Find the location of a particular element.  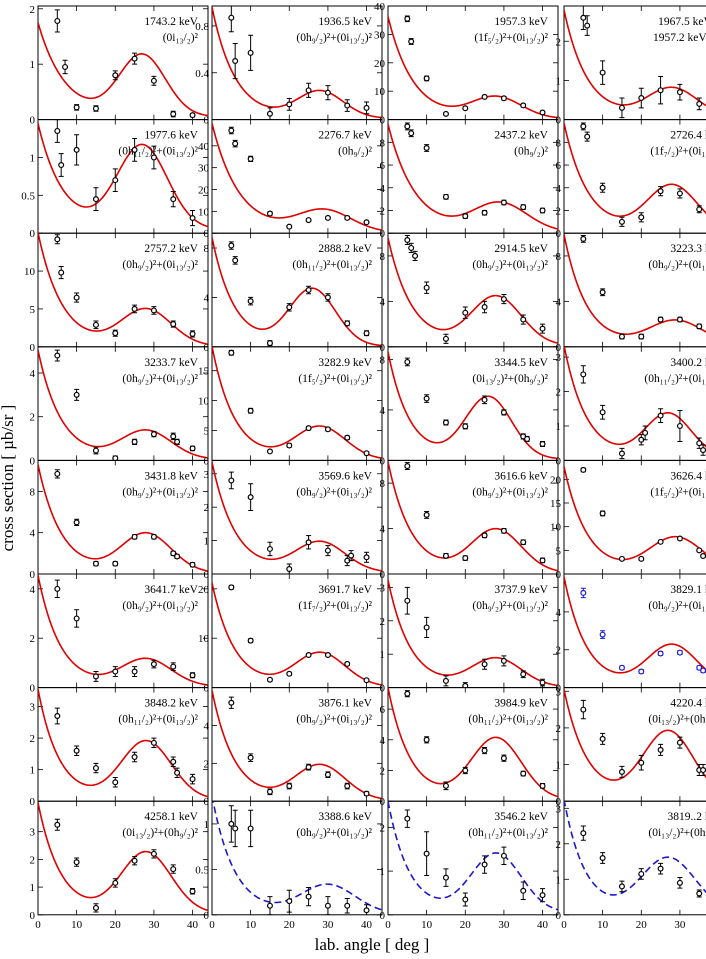

x-tick-label: 40 is located at coordinates (543, 925).